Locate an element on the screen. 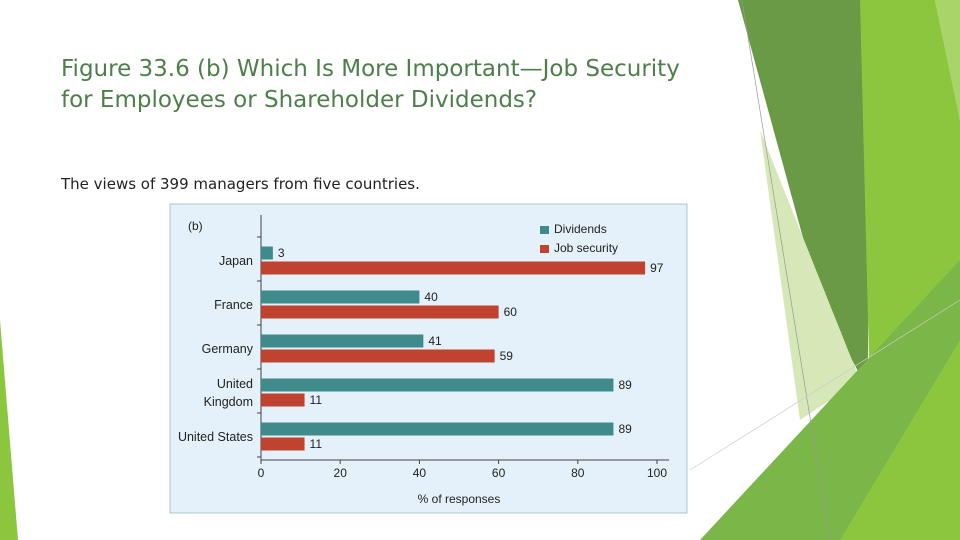 This screenshot has height=540, width=960. y-tick-label: Japan is located at coordinates (235, 260).